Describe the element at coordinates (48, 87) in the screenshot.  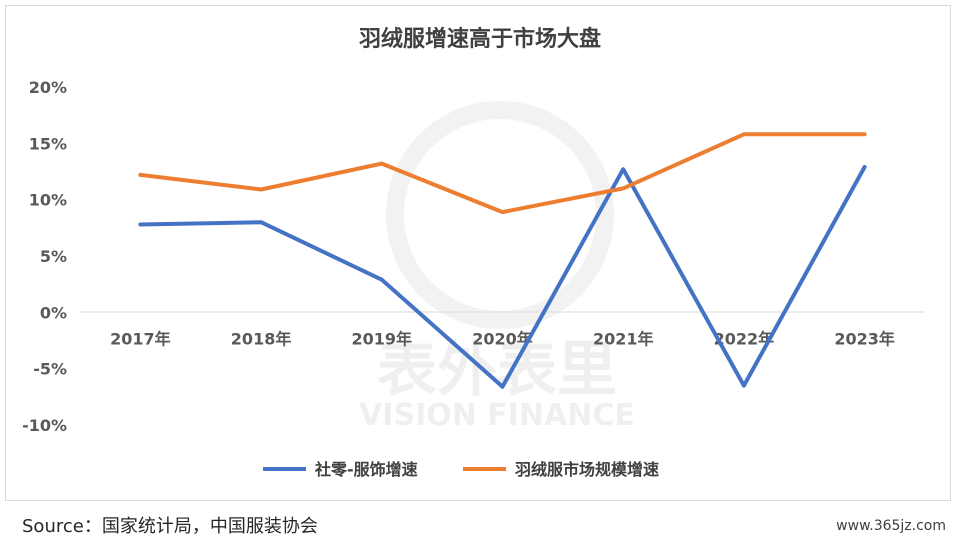
I see `y-tick-label: 20%` at that location.